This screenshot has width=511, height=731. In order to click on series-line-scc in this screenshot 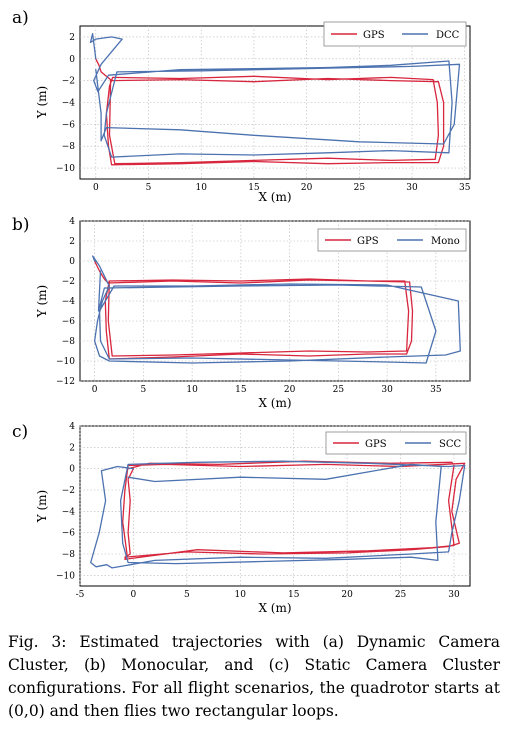, I will do `click(278, 514)`.